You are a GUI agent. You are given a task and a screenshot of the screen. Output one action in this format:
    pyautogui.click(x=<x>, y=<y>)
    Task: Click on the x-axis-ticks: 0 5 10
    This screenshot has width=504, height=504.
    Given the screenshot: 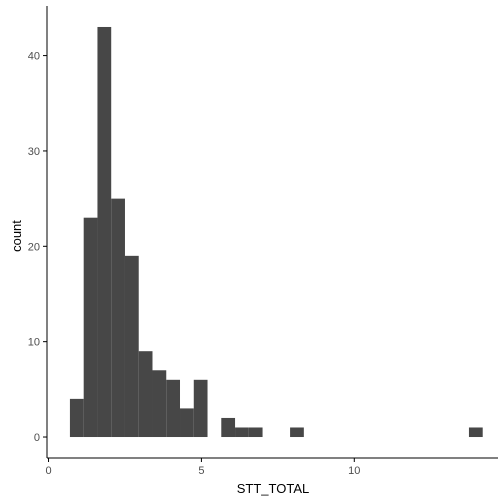 What is the action you would take?
    pyautogui.click(x=202, y=467)
    